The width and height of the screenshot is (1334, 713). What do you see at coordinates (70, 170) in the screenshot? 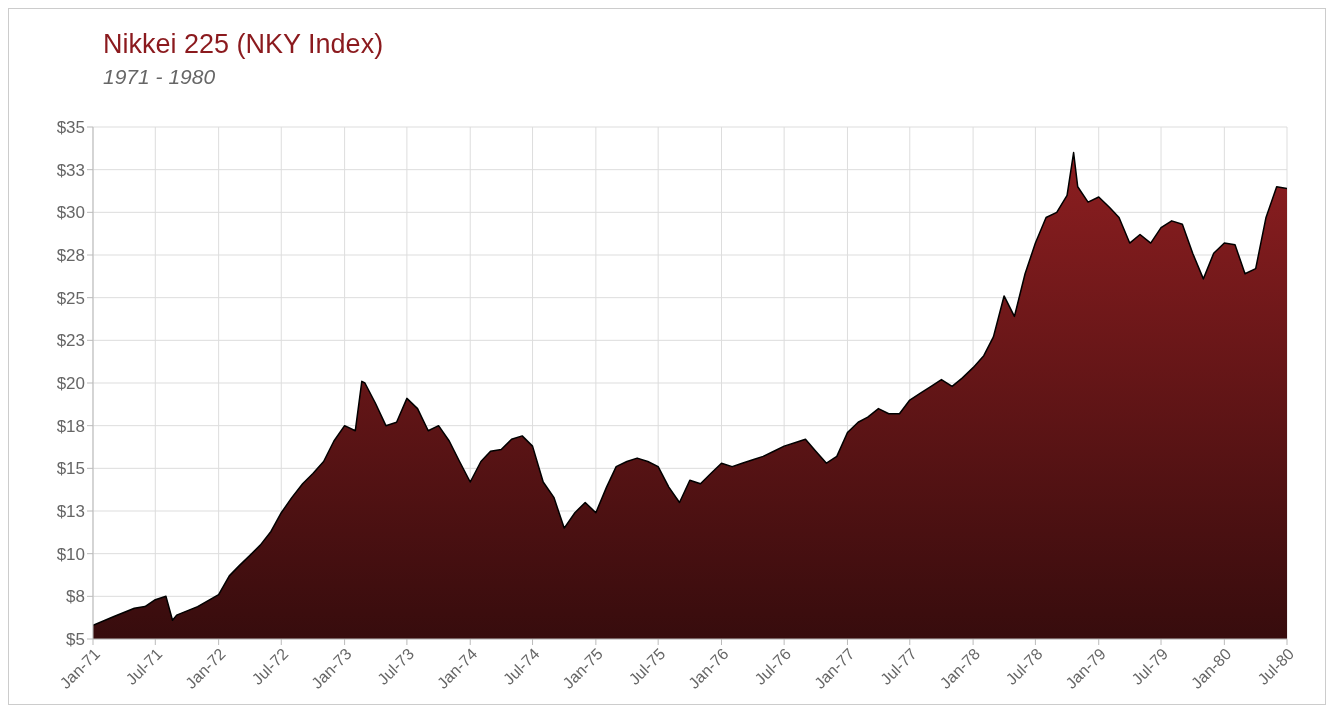
I see `y-tick-label: $33` at bounding box center [70, 170].